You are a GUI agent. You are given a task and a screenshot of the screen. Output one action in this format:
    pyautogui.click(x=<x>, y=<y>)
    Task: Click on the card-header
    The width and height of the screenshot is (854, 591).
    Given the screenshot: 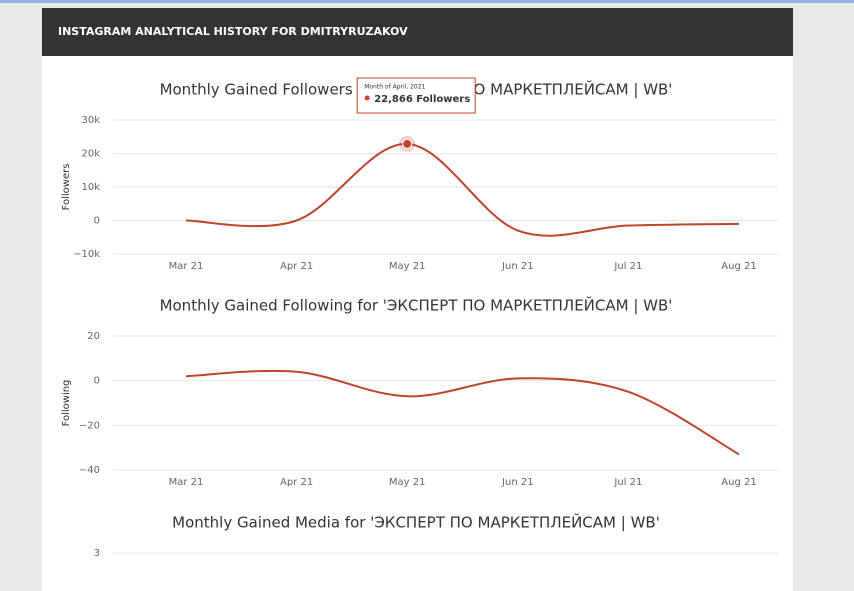 What is the action you would take?
    pyautogui.click(x=417, y=32)
    